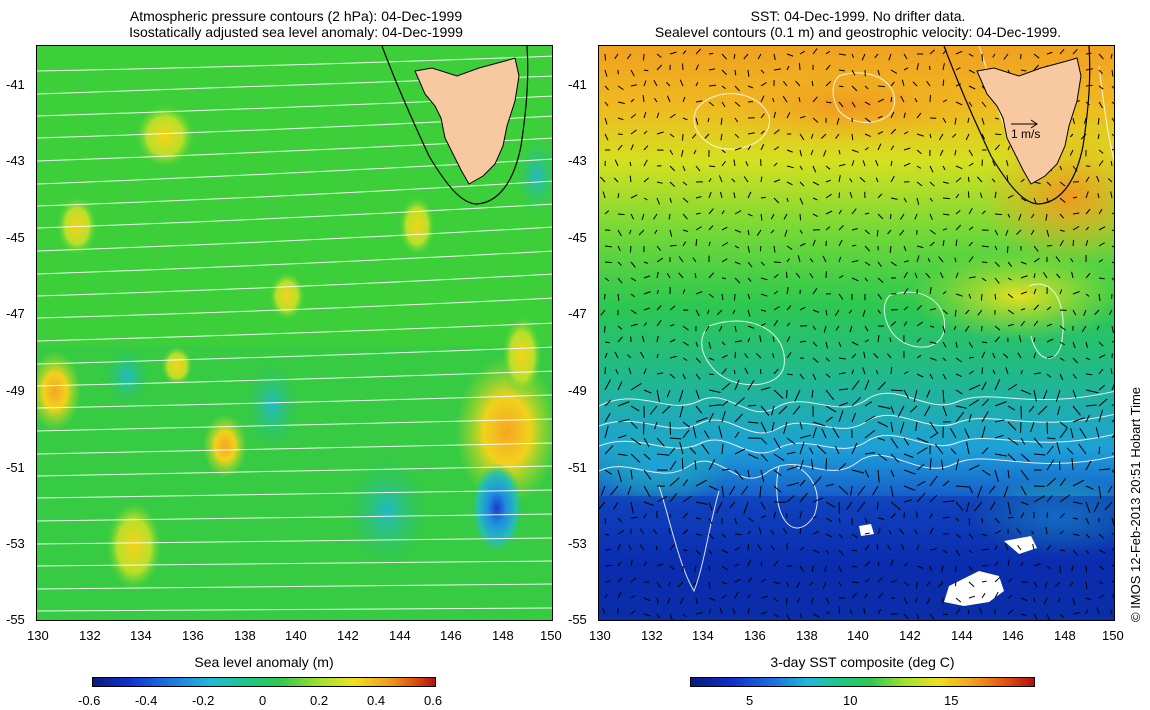 This screenshot has height=710, width=1150. What do you see at coordinates (1135, 504) in the screenshot?
I see `imos-credit: © IMOS 12-Feb-2013 20:51 Hobart Time` at bounding box center [1135, 504].